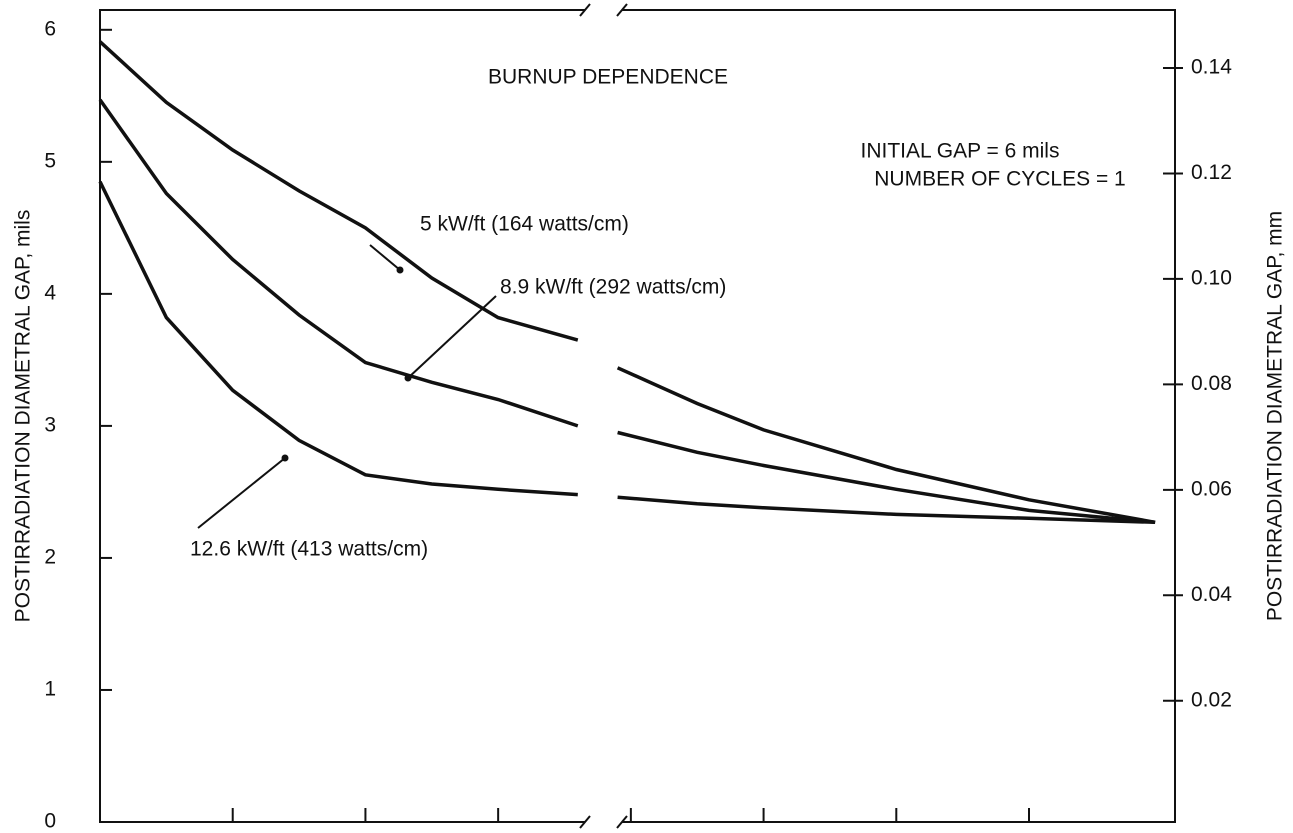  I want to click on y2-tick-label: 0.04, so click(1211, 594).